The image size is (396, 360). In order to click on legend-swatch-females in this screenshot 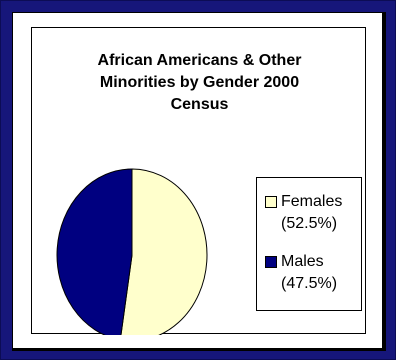, I will do `click(271, 202)`.